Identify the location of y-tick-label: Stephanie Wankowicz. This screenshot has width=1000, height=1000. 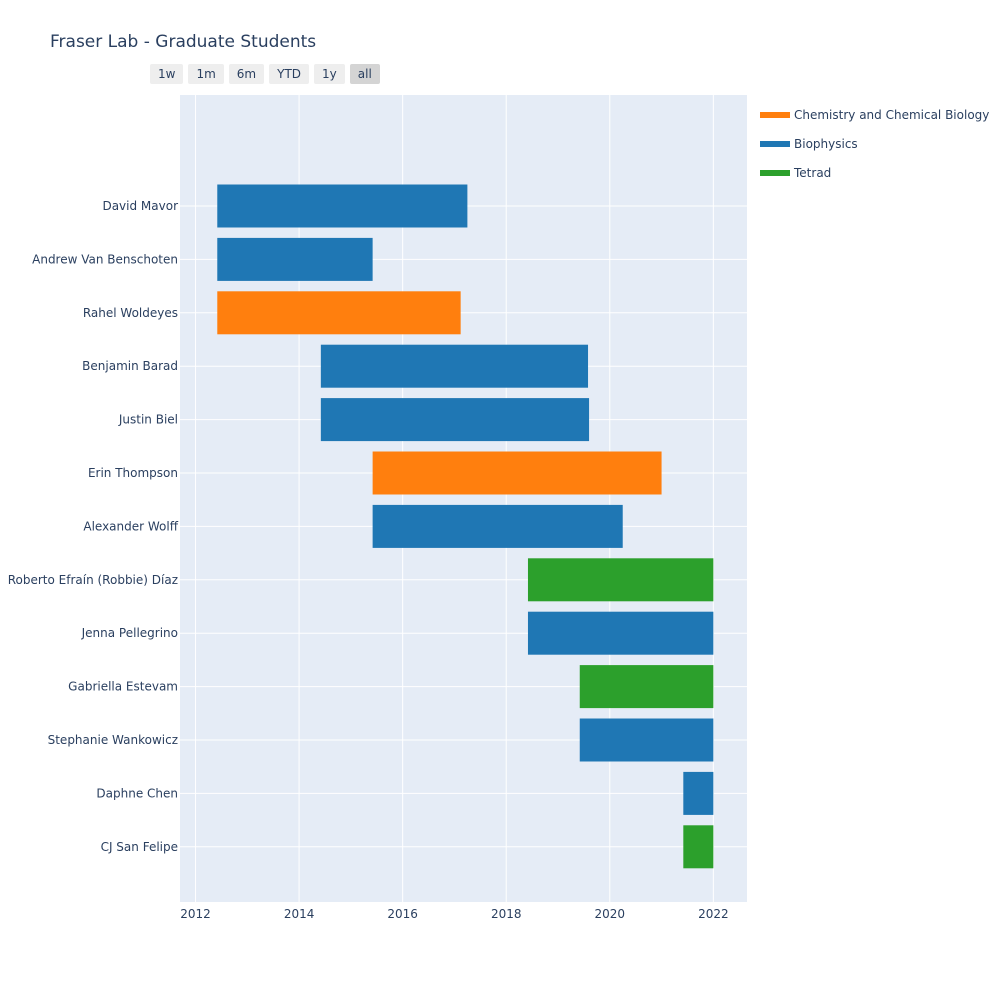
(113, 740).